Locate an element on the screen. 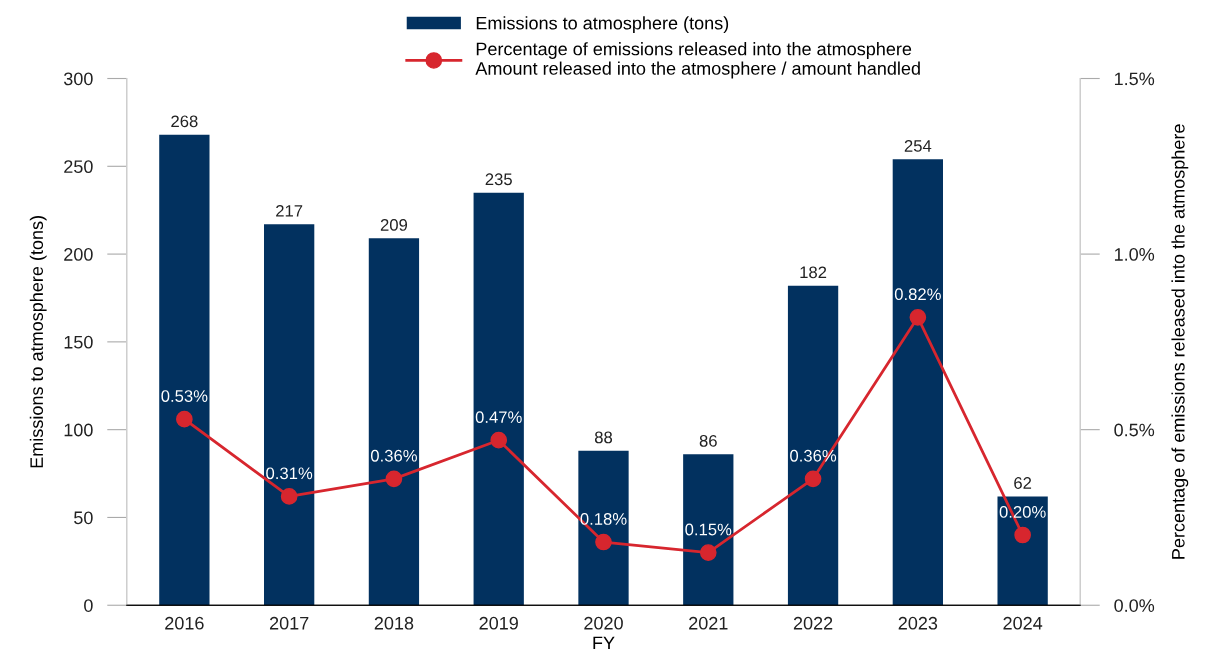 This screenshot has width=1207, height=671. data-label: 209 is located at coordinates (394, 225).